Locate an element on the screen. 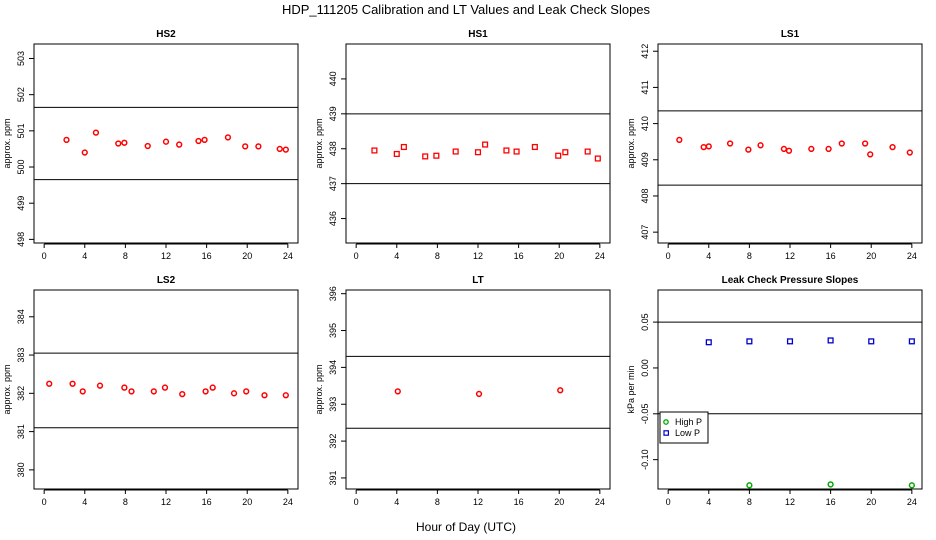 The height and width of the screenshot is (540, 936). legend-label: High P is located at coordinates (688, 422).